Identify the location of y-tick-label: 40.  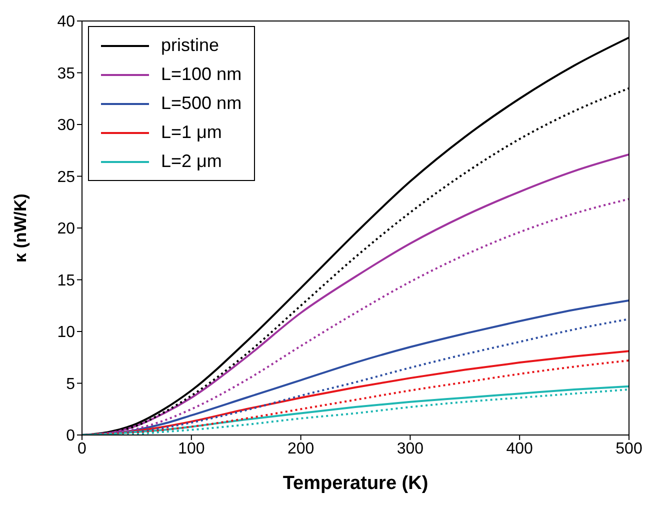
(66, 22).